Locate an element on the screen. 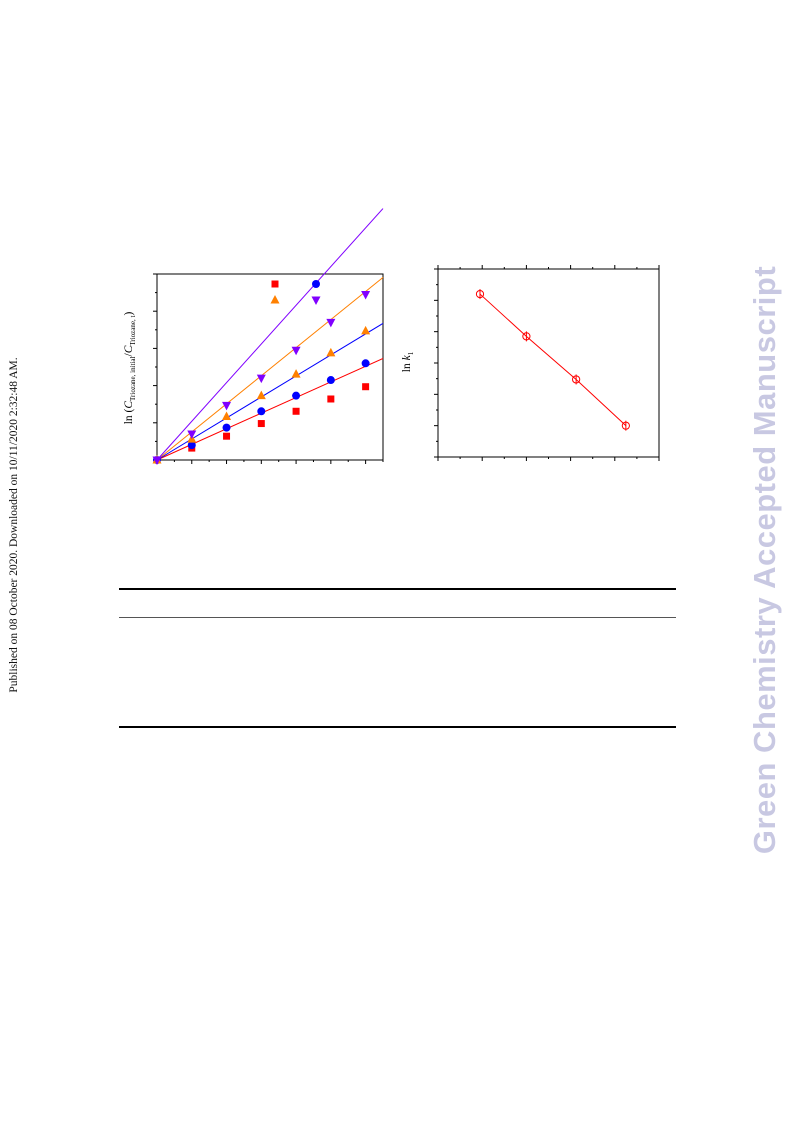  table-header-rule is located at coordinates (397, 617).